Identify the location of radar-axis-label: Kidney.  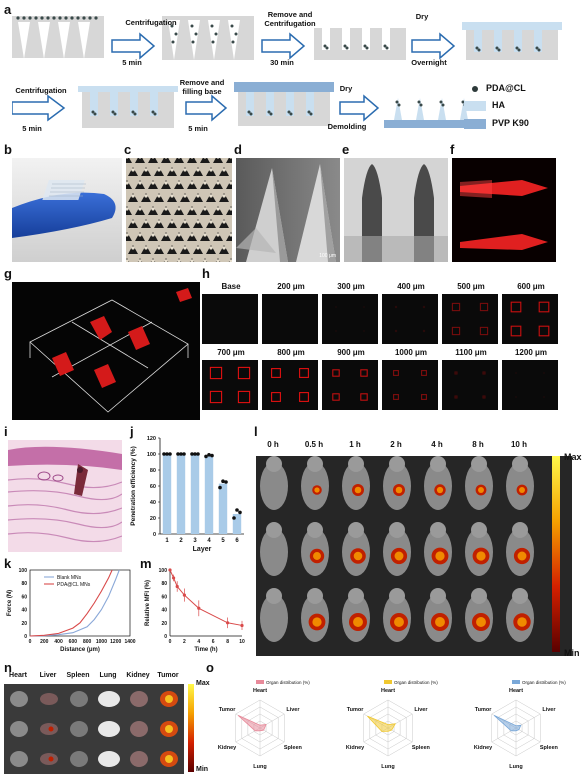
(483, 748).